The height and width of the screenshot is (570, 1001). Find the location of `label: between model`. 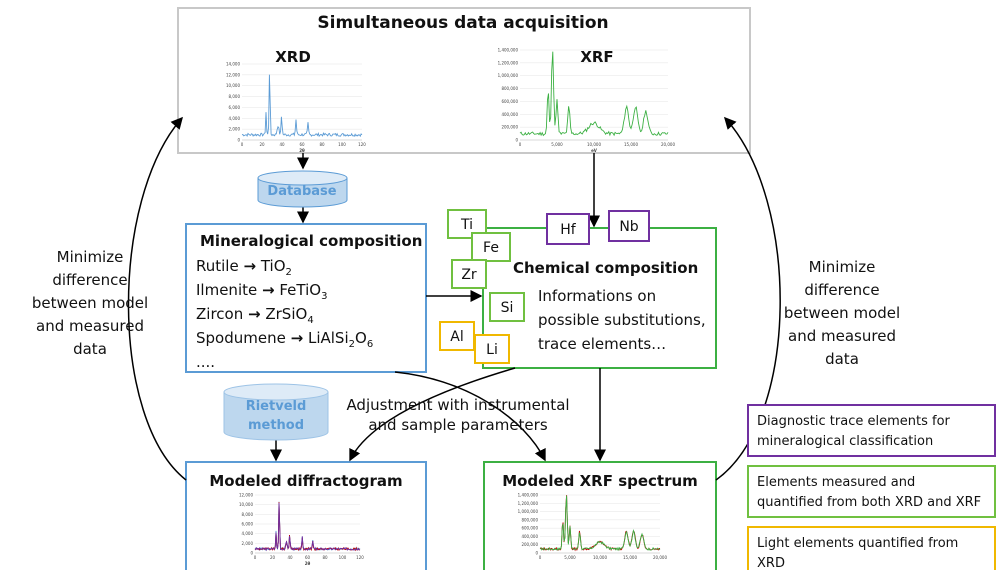

label: between model is located at coordinates (842, 313).